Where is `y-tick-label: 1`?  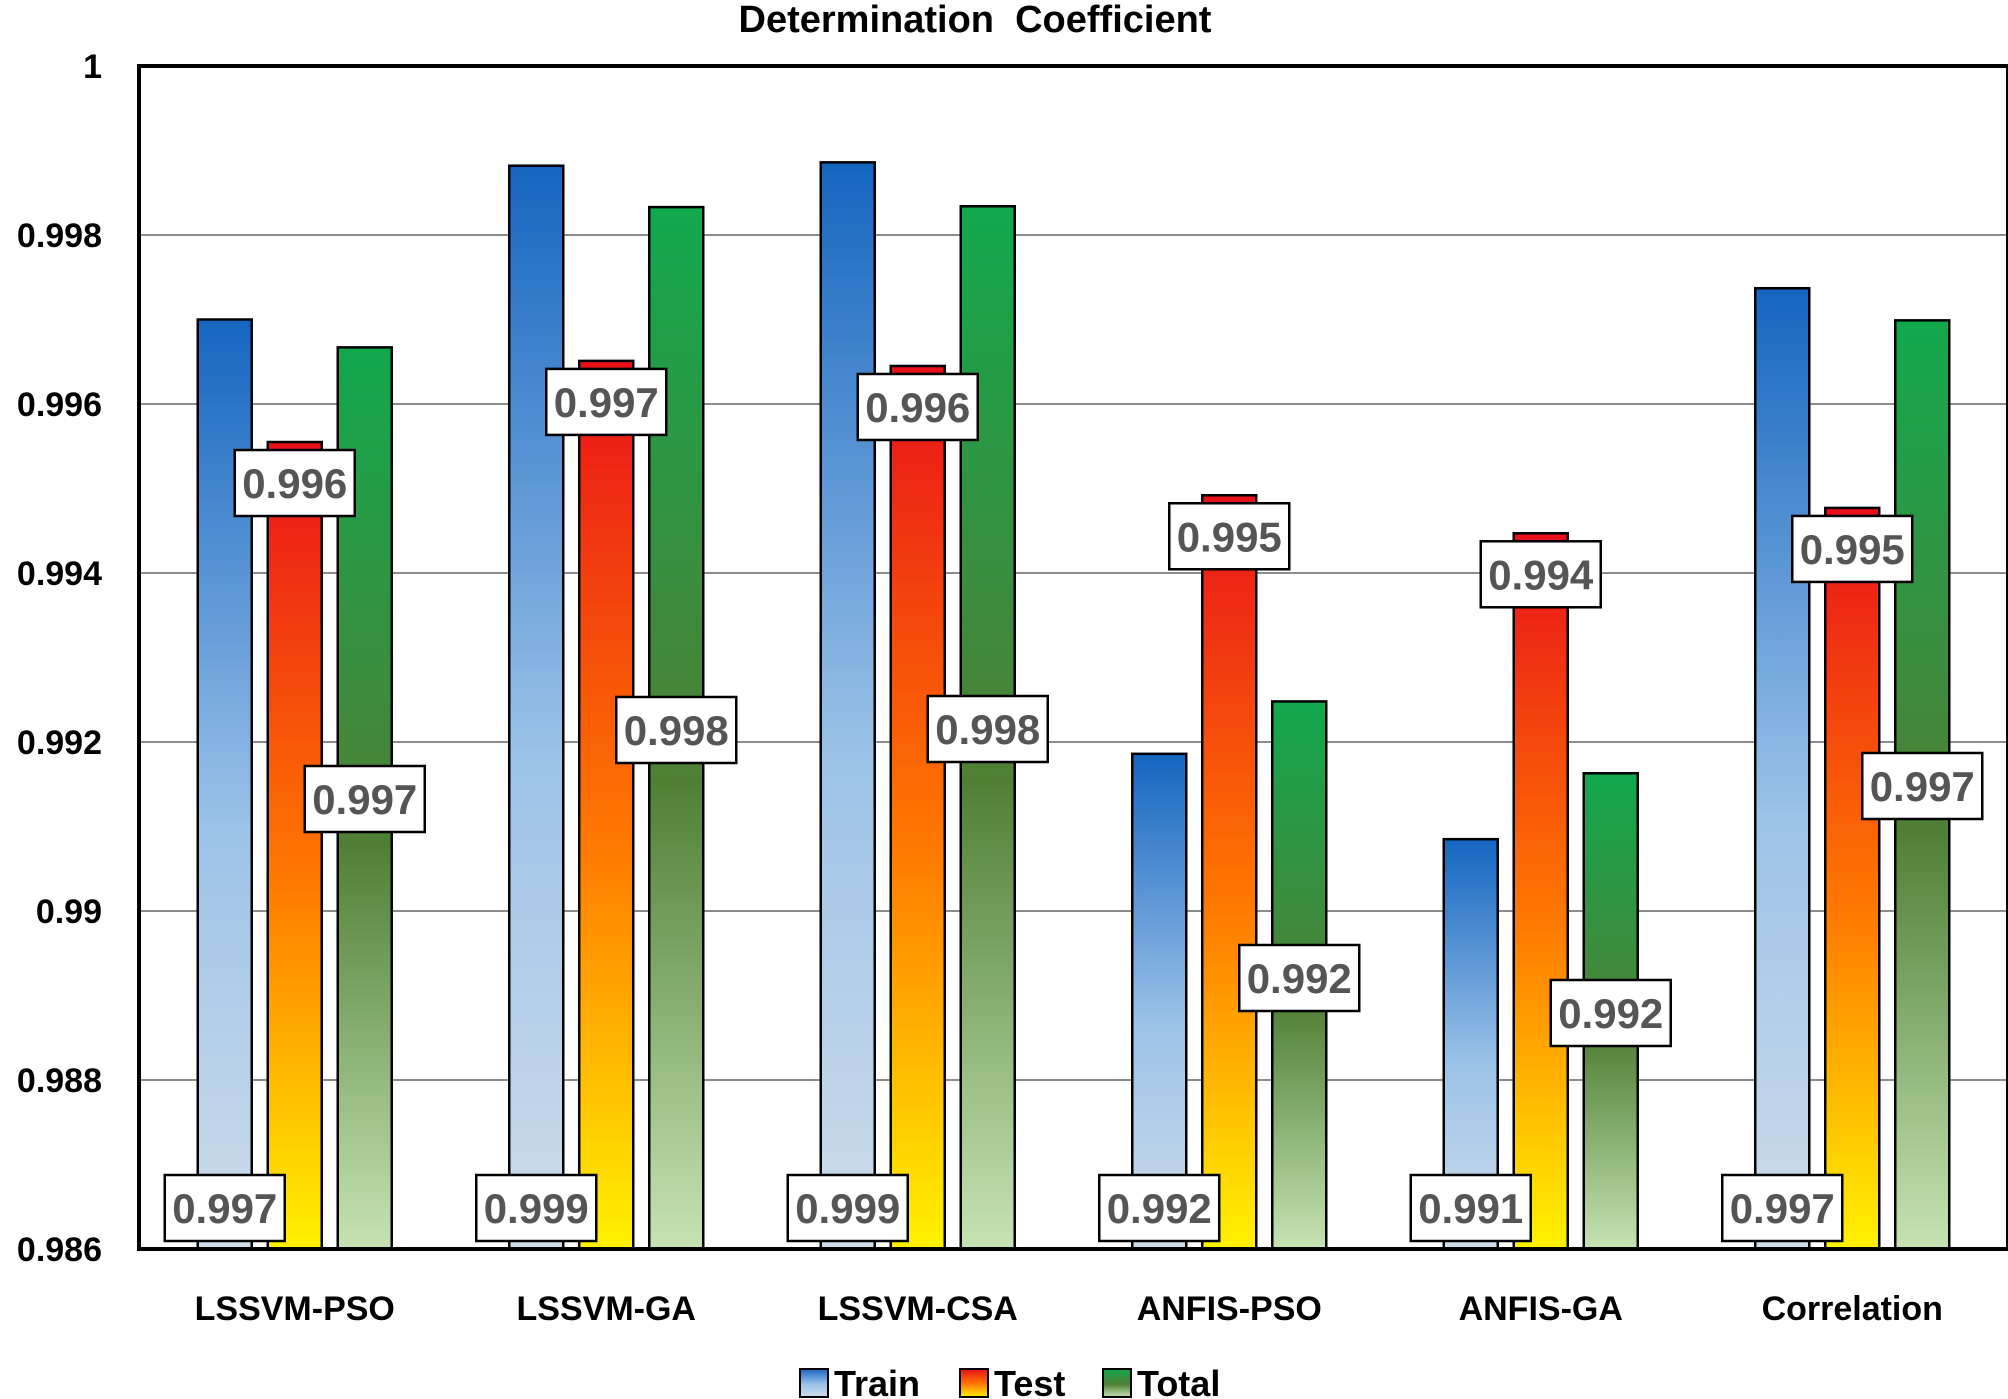
y-tick-label: 1 is located at coordinates (92, 67).